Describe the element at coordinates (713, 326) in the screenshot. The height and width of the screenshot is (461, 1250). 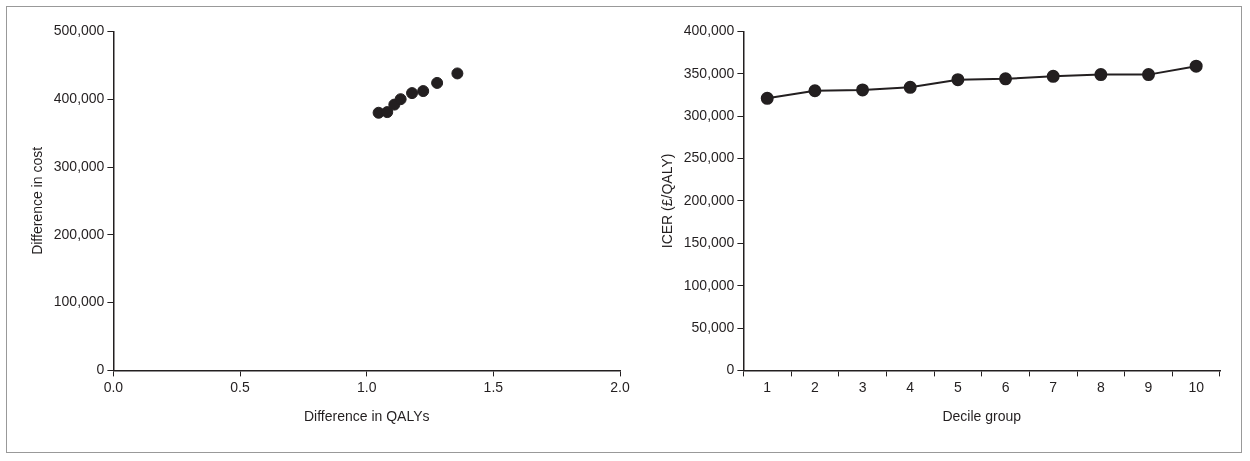
I see `y-tick-label: 50,000` at that location.